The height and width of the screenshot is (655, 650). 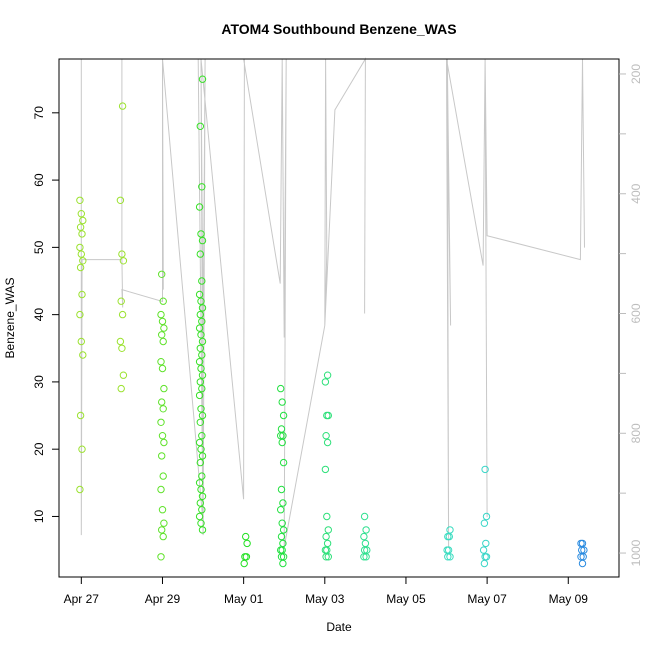 What do you see at coordinates (163, 599) in the screenshot?
I see `x-tick-label: Apr 29` at bounding box center [163, 599].